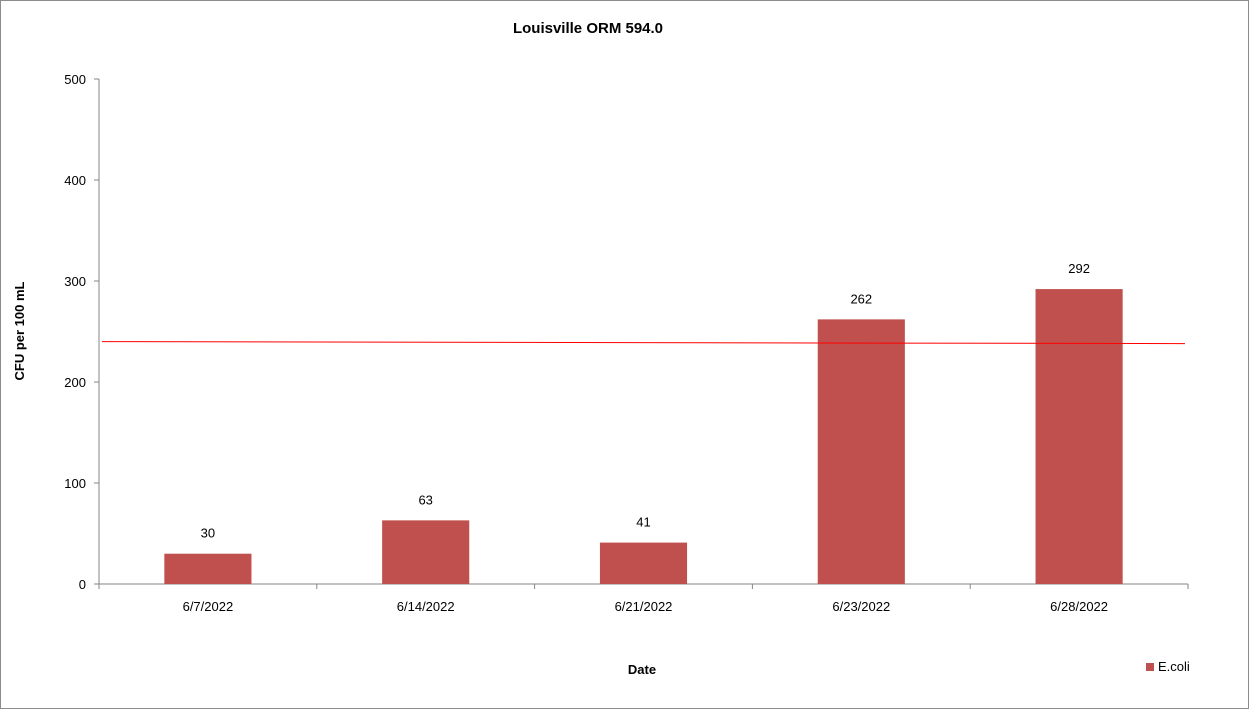 Image resolution: width=1249 pixels, height=709 pixels. I want to click on x-tick-label: 6/7/2022, so click(208, 606).